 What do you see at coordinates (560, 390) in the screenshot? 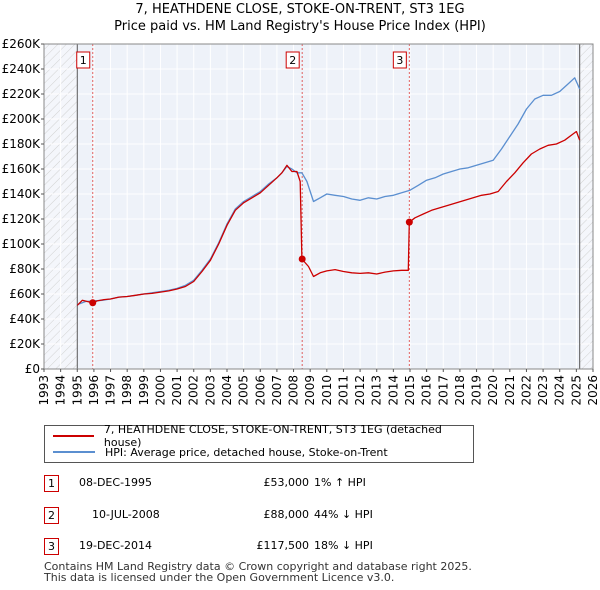
I see `x-tick-label: 2024` at bounding box center [560, 390].